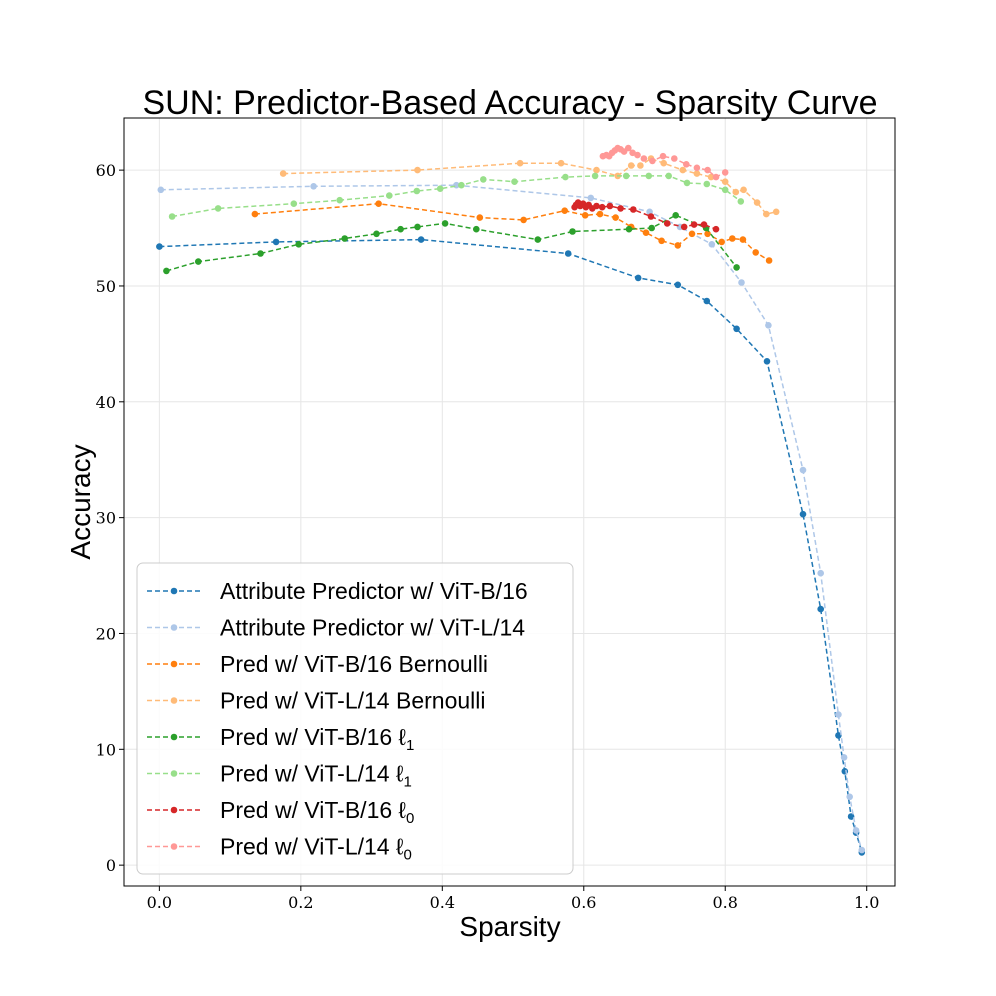 The height and width of the screenshot is (996, 996). I want to click on legend-entry-6: Pred w/ ViT-L/14 ℓ1, so click(279, 776).